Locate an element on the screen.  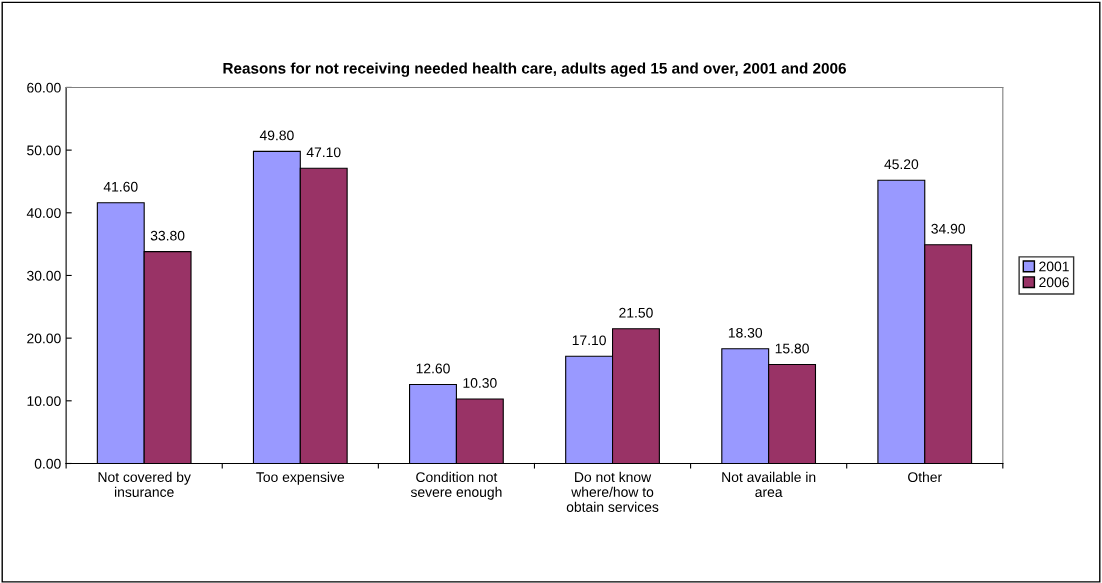
data-label: 45.20 is located at coordinates (901, 164).